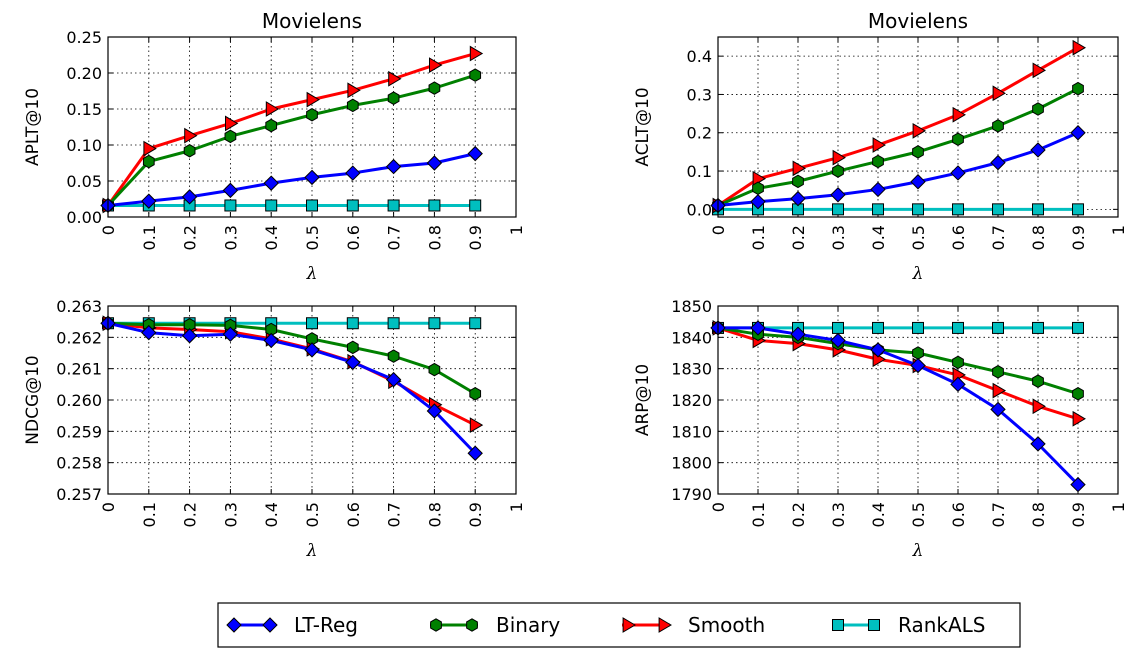  Describe the element at coordinates (726, 625) in the screenshot. I see `legend-label-smooth: Smooth` at that location.